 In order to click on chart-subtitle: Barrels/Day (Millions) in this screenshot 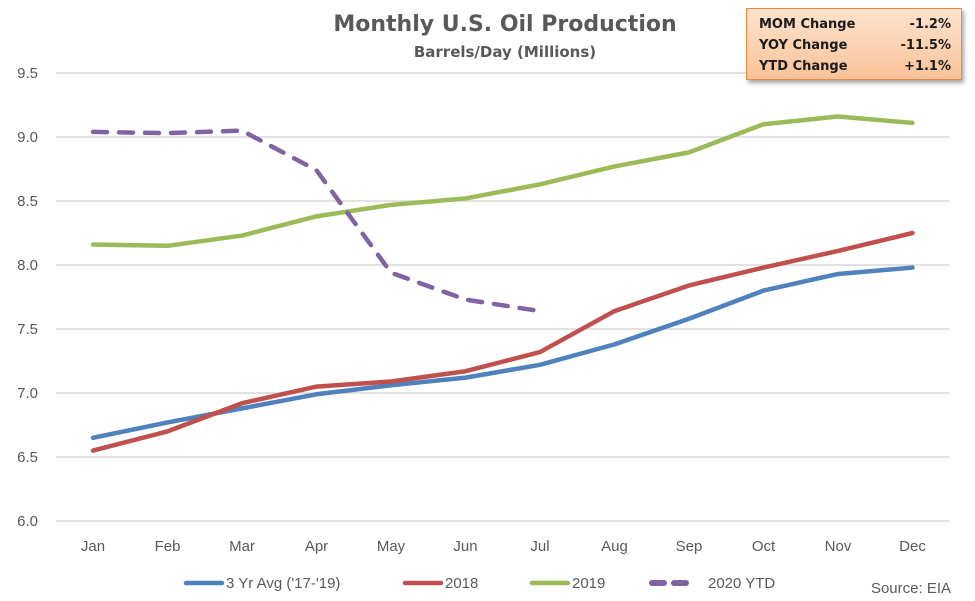, I will do `click(505, 52)`.